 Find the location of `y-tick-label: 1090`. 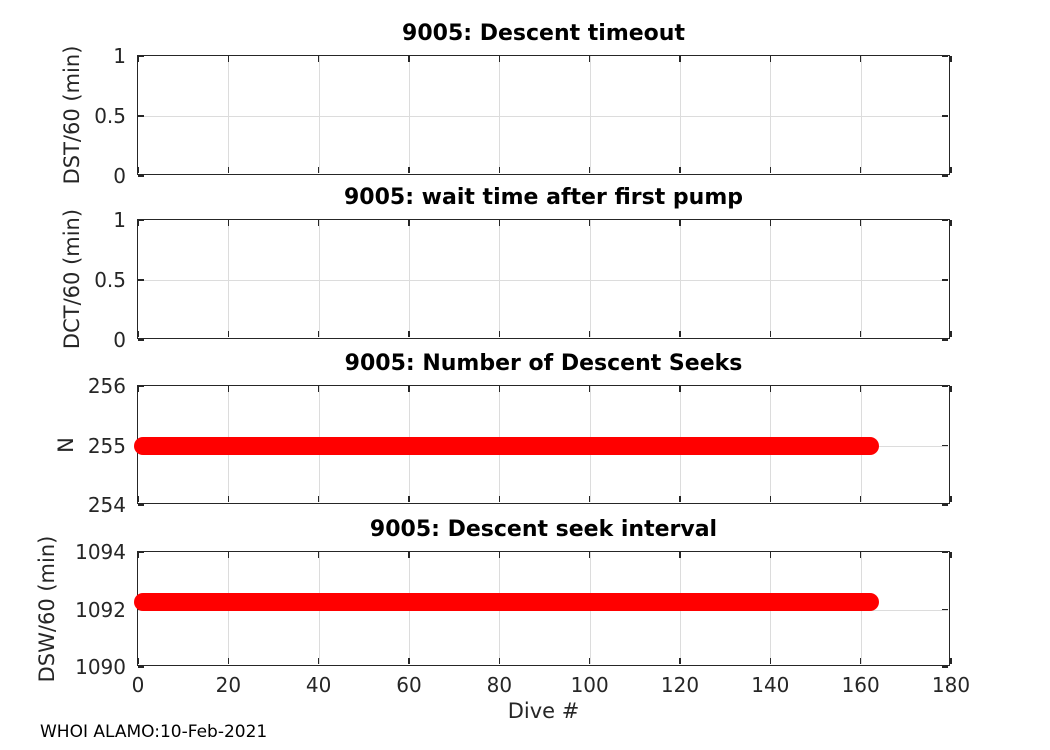

y-tick-label: 1090 is located at coordinates (100, 667).